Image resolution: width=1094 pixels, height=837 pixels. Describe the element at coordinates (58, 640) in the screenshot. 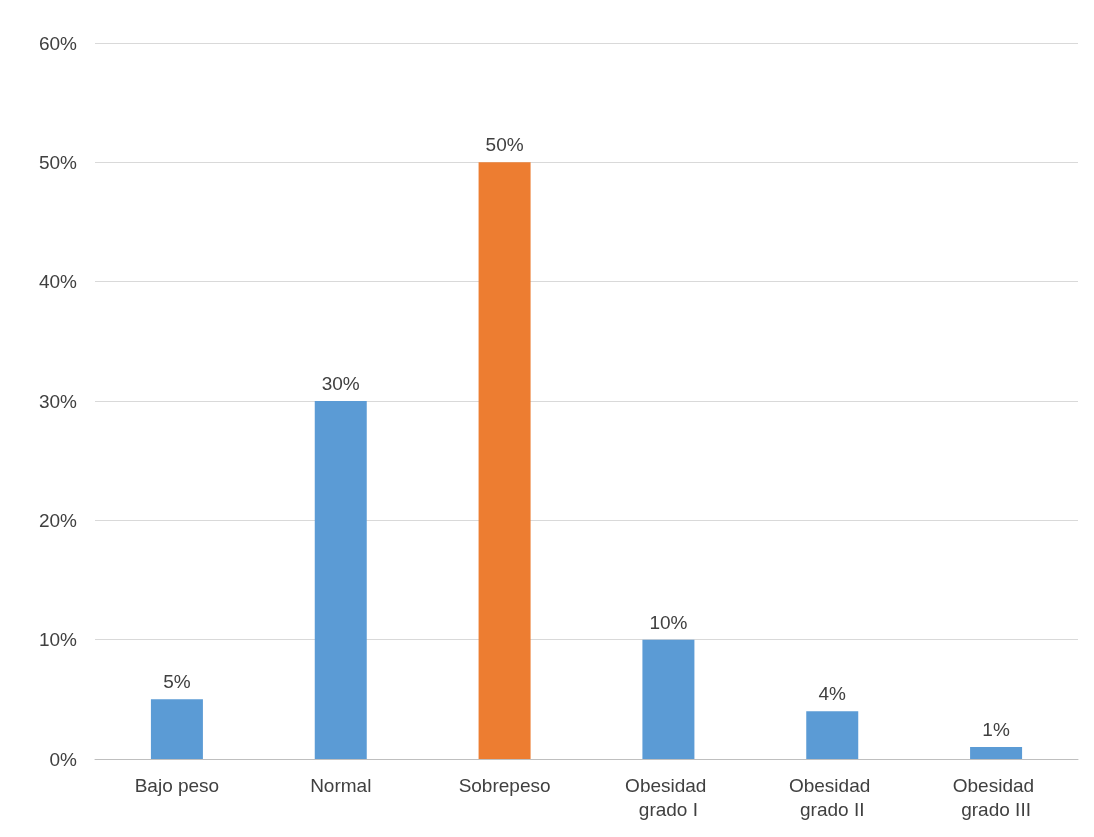

I see `y-tick-label: 10%` at that location.